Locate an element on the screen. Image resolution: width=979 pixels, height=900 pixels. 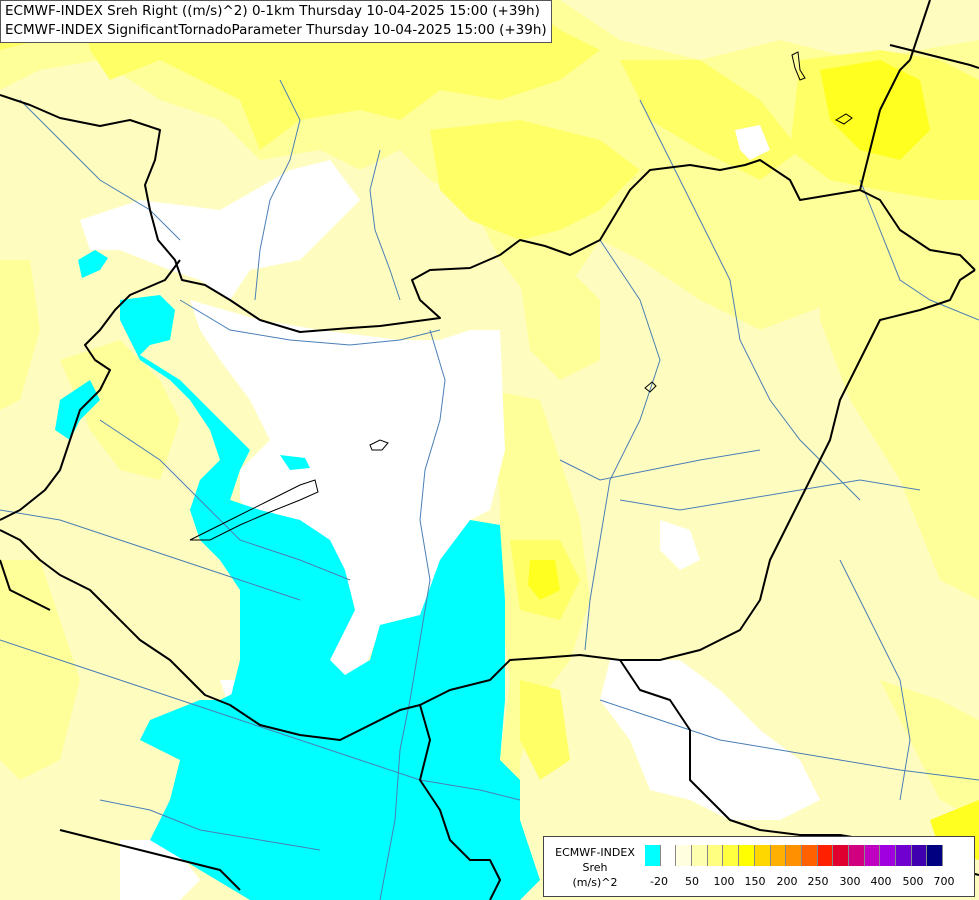
legend-label-line-2: Sreh is located at coordinates (595, 867).